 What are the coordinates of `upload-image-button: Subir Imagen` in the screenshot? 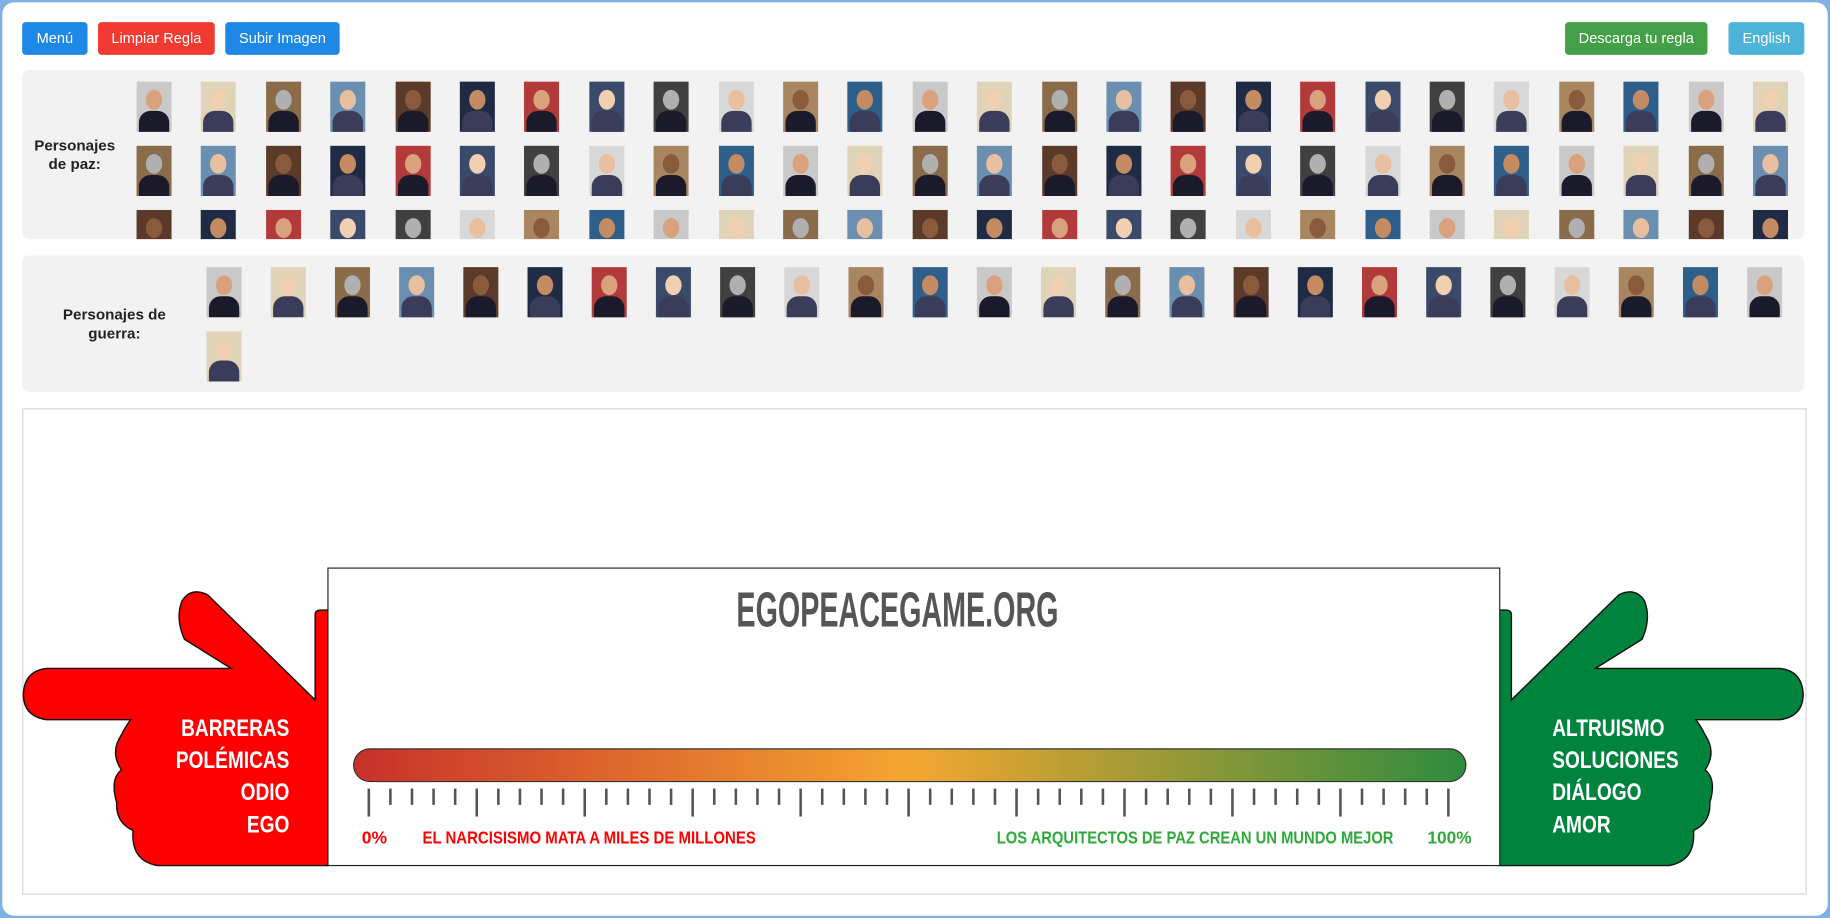 It's located at (282, 38).